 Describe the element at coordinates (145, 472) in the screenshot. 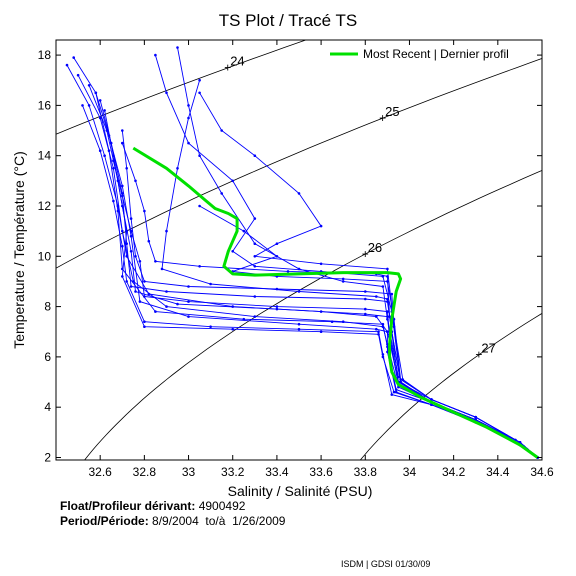

I see `x-tick-label: 32.8` at that location.